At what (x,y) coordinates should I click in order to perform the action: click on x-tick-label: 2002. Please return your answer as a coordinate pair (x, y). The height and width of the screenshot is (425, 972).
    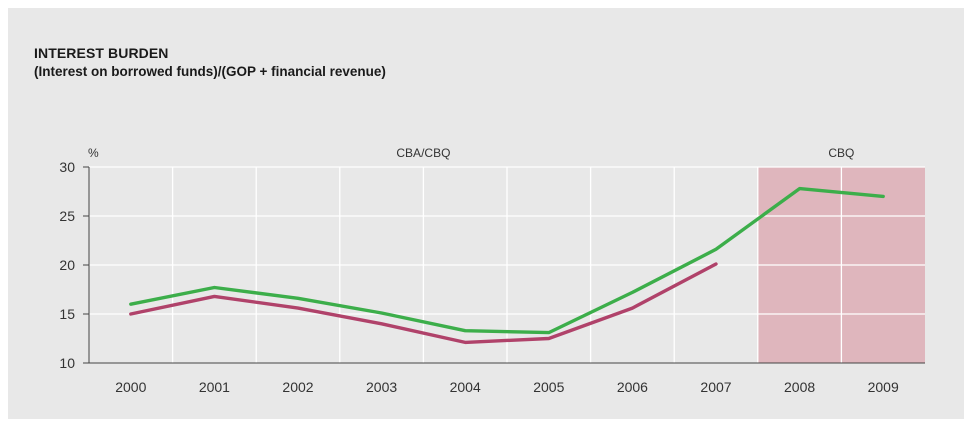
    Looking at the image, I should click on (297, 387).